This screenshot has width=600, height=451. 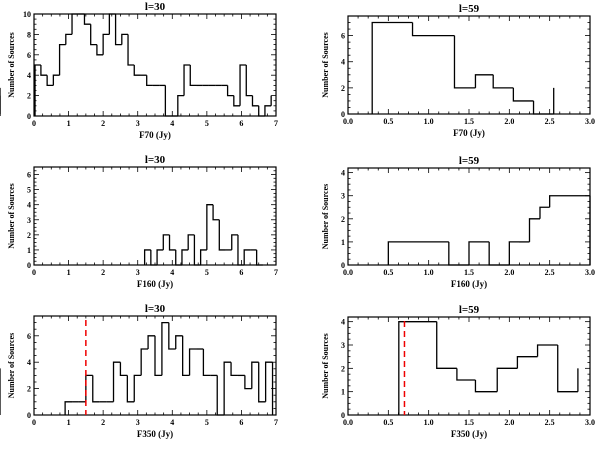 What do you see at coordinates (276, 272) in the screenshot?
I see `x-tick-label: 7` at bounding box center [276, 272].